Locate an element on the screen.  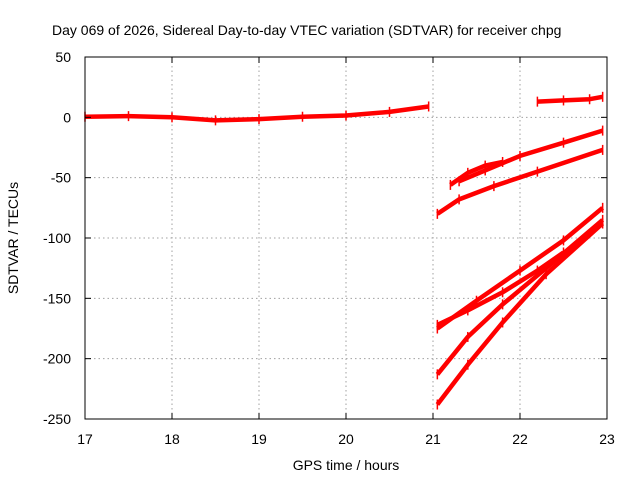
y-axis-label: SDTVAR / TECUs is located at coordinates (13, 238).